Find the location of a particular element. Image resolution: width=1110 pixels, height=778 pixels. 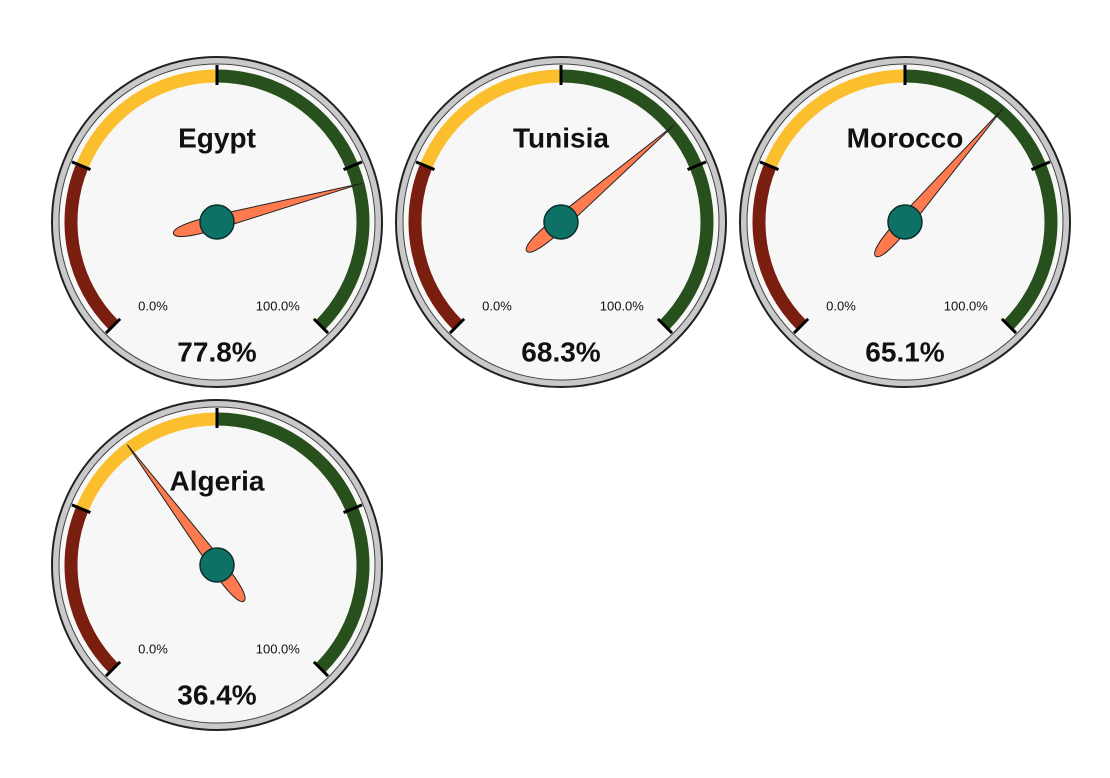

gauge: 0.0% 100.0% Morocco 65.1% is located at coordinates (905, 222).